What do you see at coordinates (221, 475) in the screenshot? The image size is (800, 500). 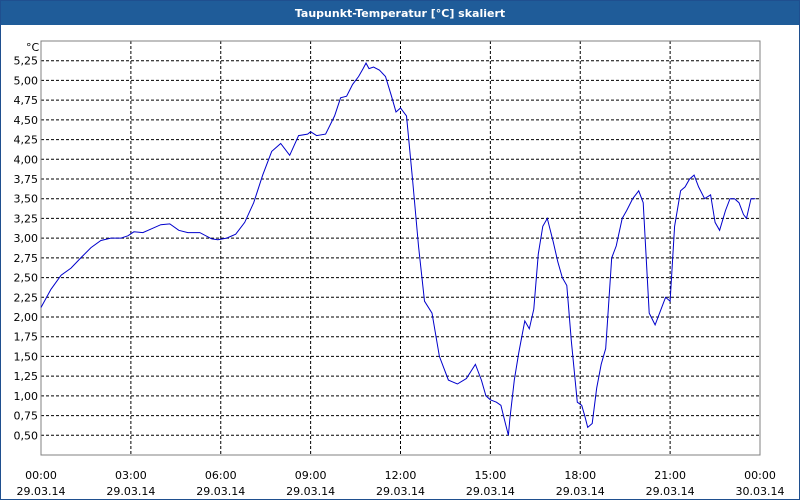 I see `x-tick-time-label: 06:00` at bounding box center [221, 475].